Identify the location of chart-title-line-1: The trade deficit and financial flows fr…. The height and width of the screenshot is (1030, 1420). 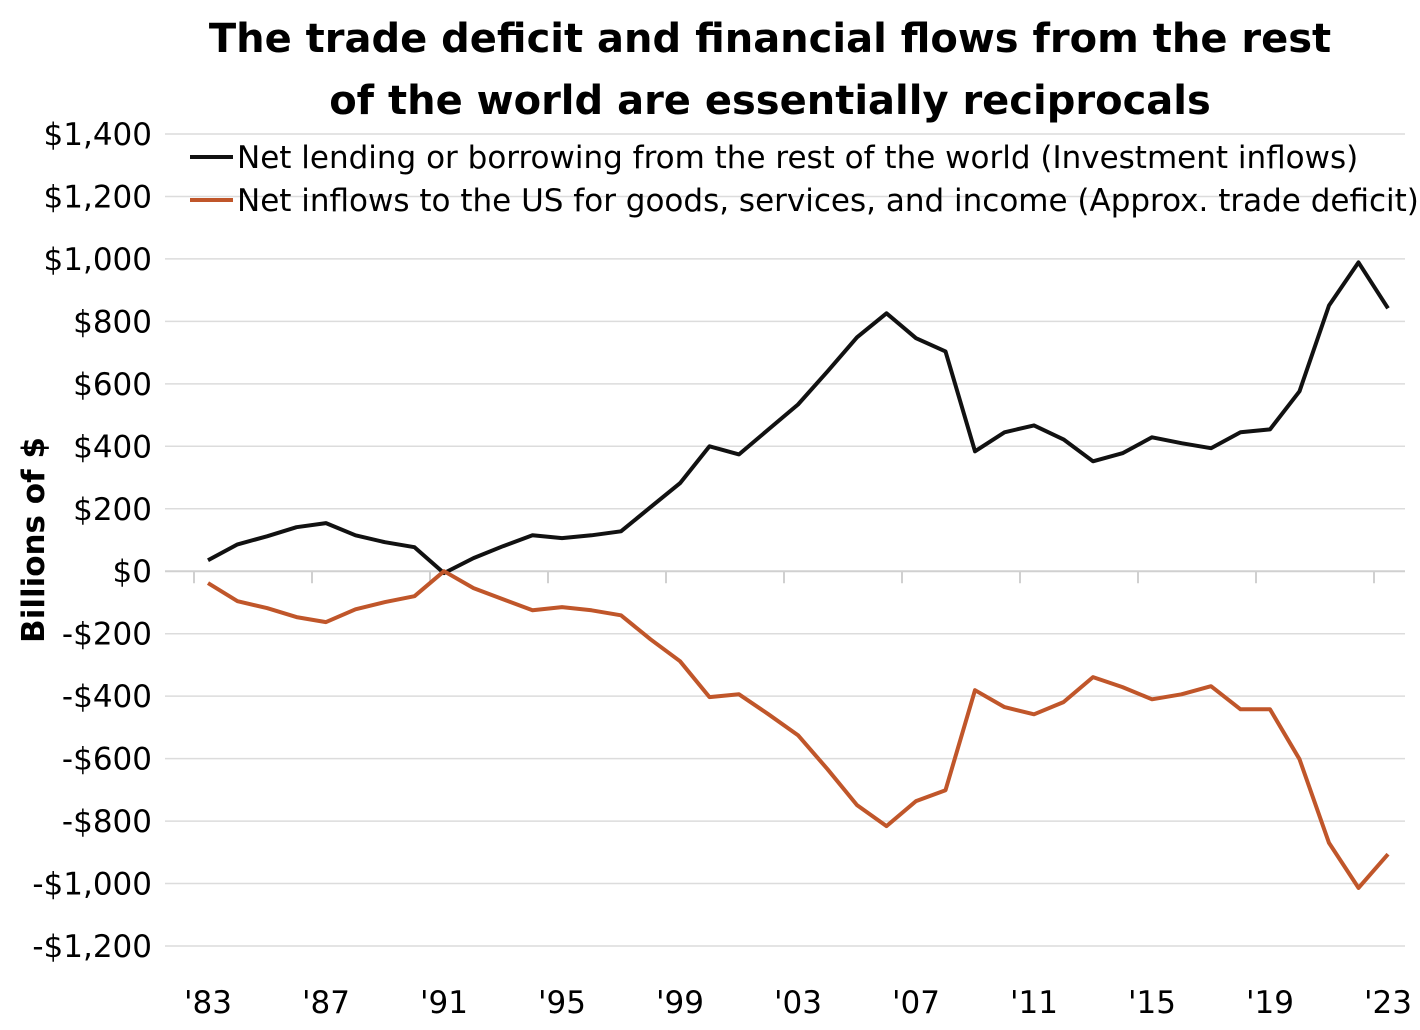
(770, 39).